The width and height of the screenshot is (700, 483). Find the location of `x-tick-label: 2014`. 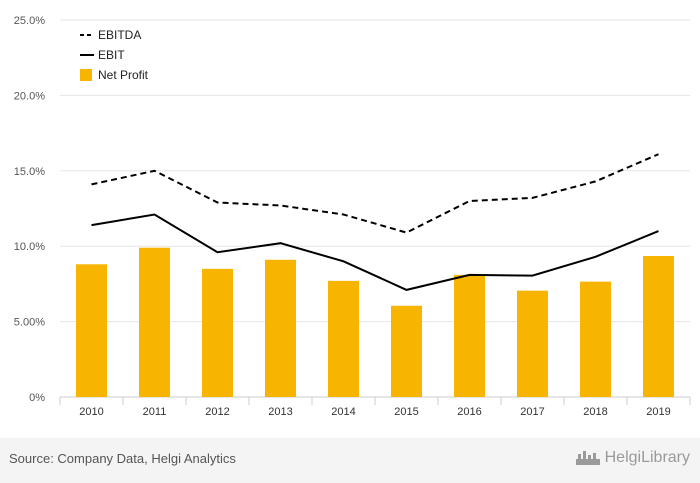

x-tick-label: 2014 is located at coordinates (343, 412).